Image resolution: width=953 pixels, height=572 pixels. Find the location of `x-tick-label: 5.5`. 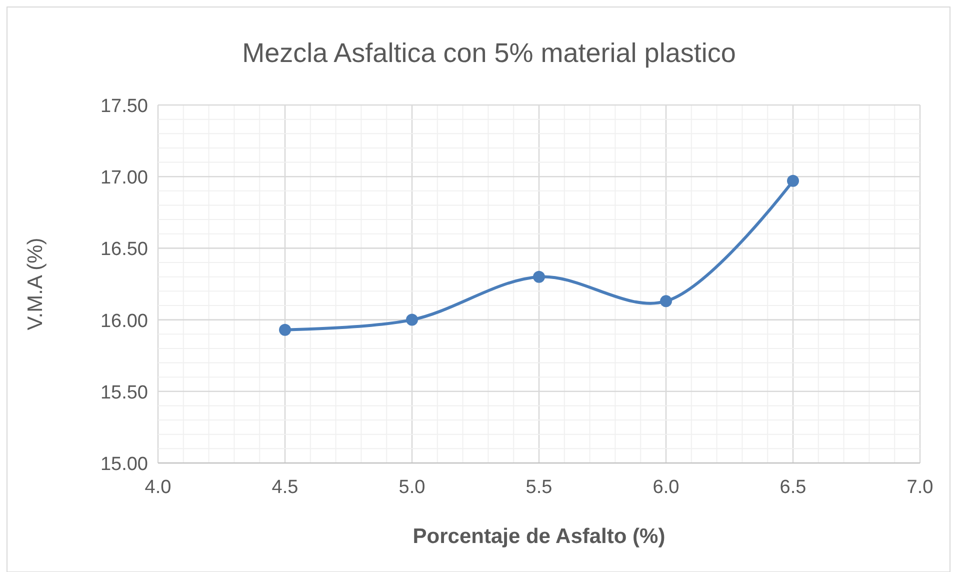

x-tick-label: 5.5 is located at coordinates (539, 487).